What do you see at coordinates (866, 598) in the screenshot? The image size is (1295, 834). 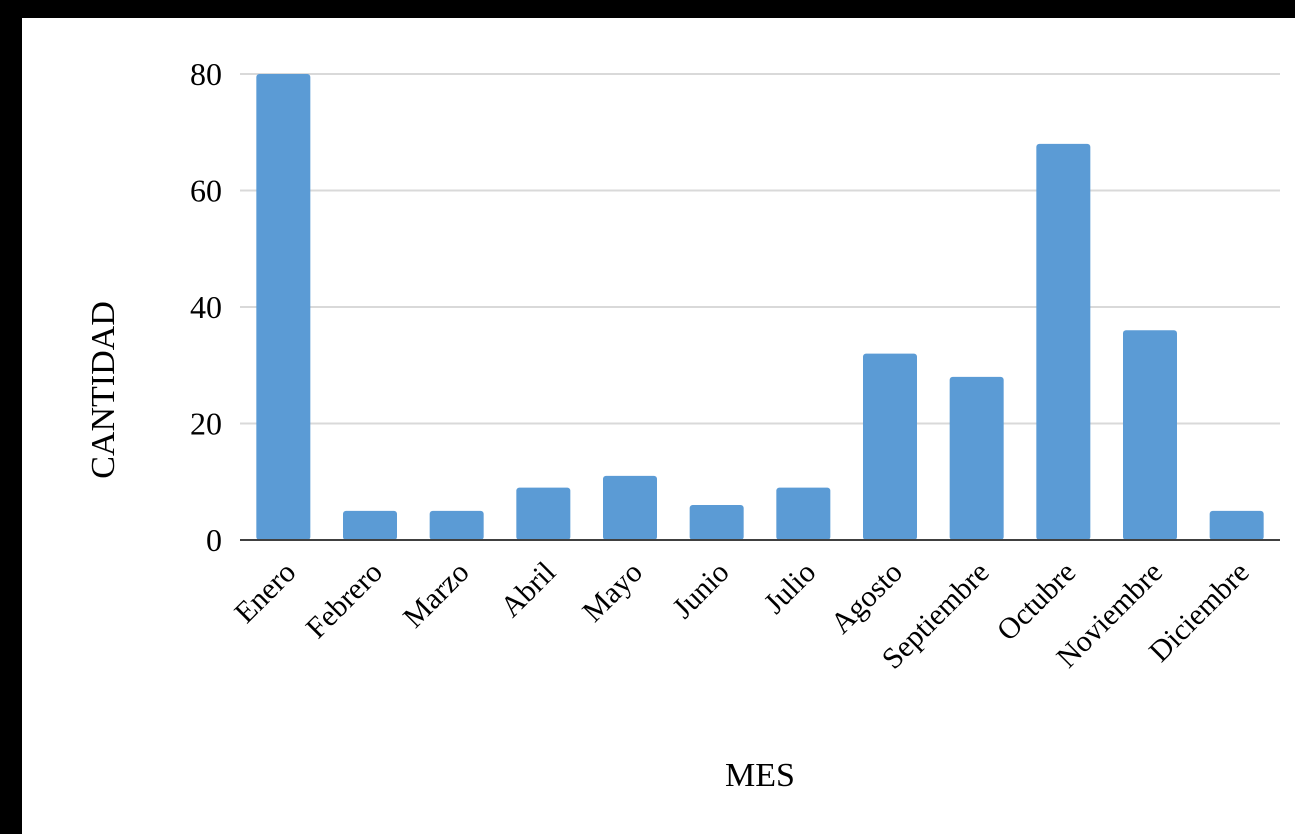 I see `x-tick-label: Agosto` at bounding box center [866, 598].